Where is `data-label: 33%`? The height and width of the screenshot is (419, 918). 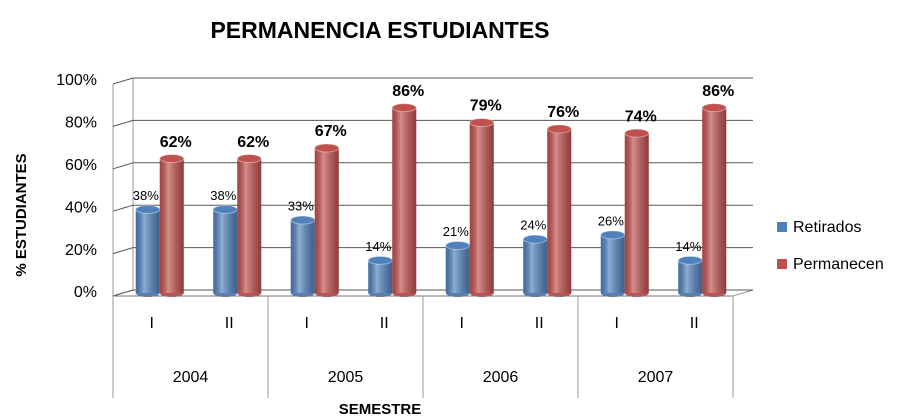 data-label: 33% is located at coordinates (301, 205).